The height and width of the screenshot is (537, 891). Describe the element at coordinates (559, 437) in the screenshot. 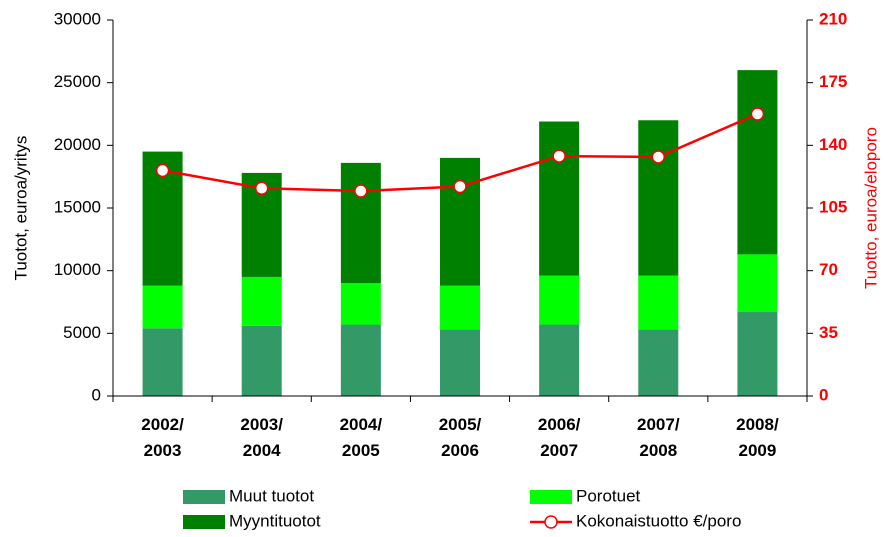

I see `x-tick-label: 2006/ 2007` at that location.